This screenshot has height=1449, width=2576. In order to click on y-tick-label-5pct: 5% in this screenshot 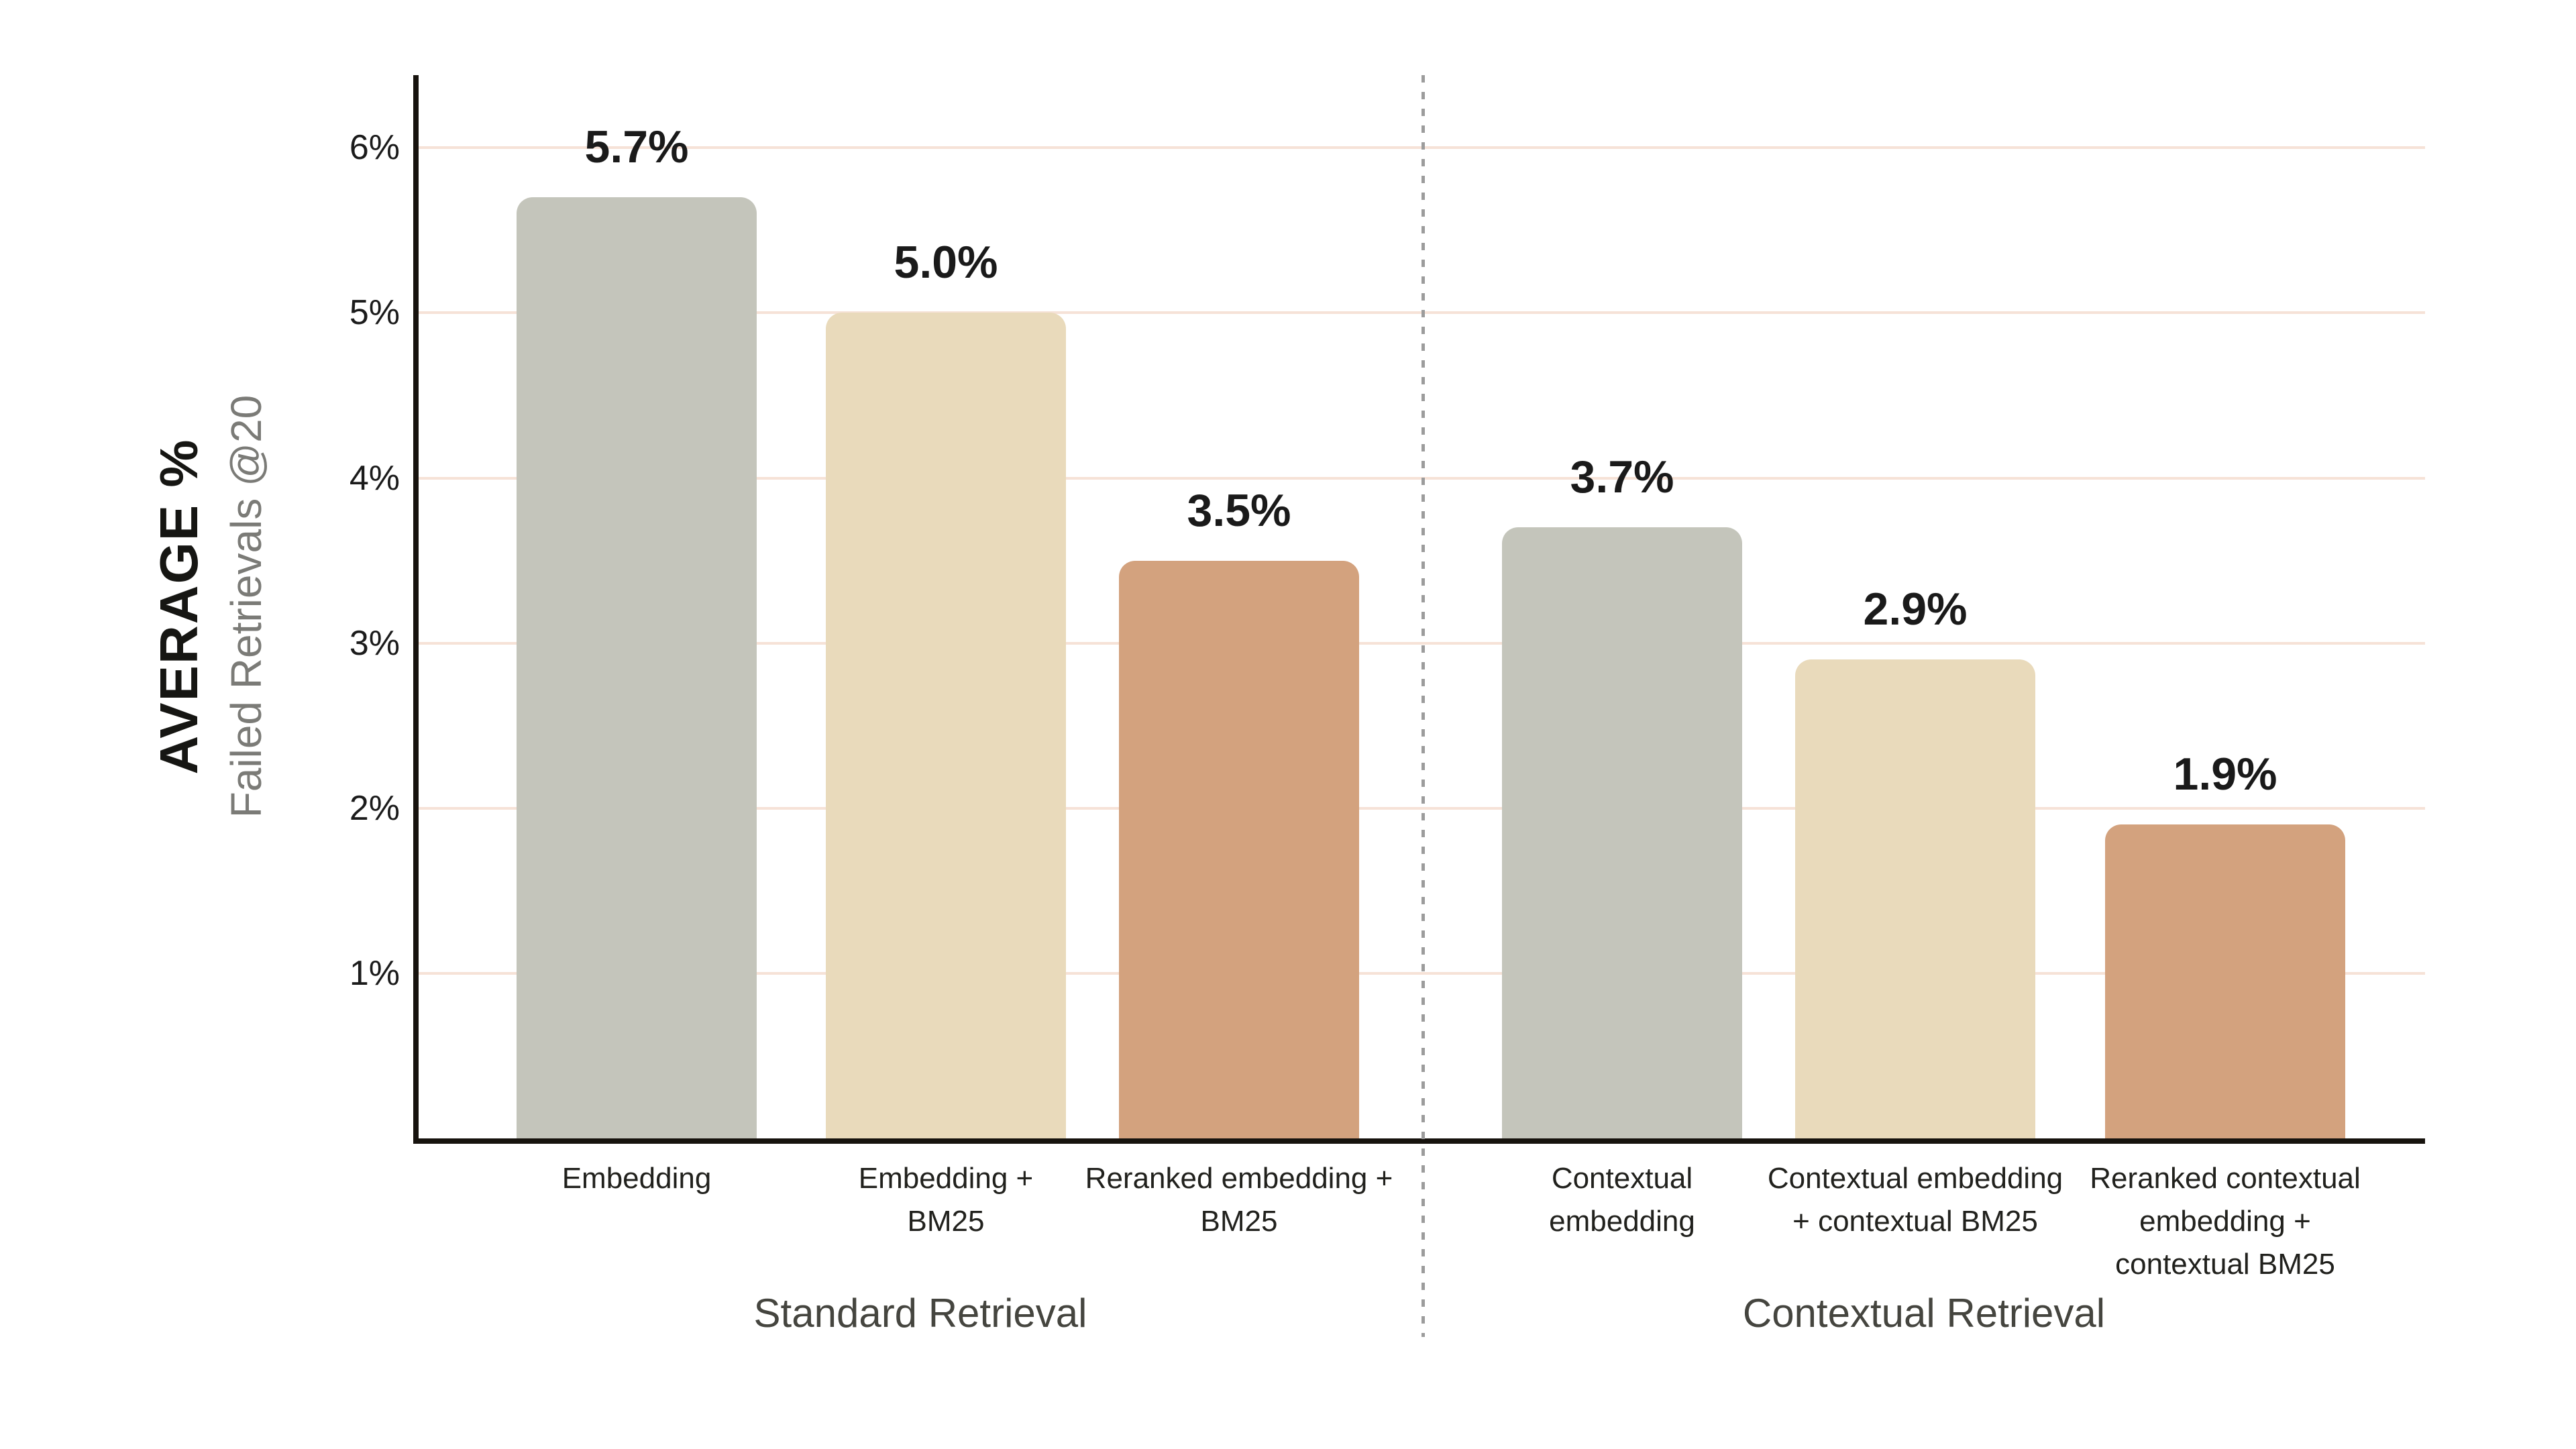, I will do `click(374, 313)`.